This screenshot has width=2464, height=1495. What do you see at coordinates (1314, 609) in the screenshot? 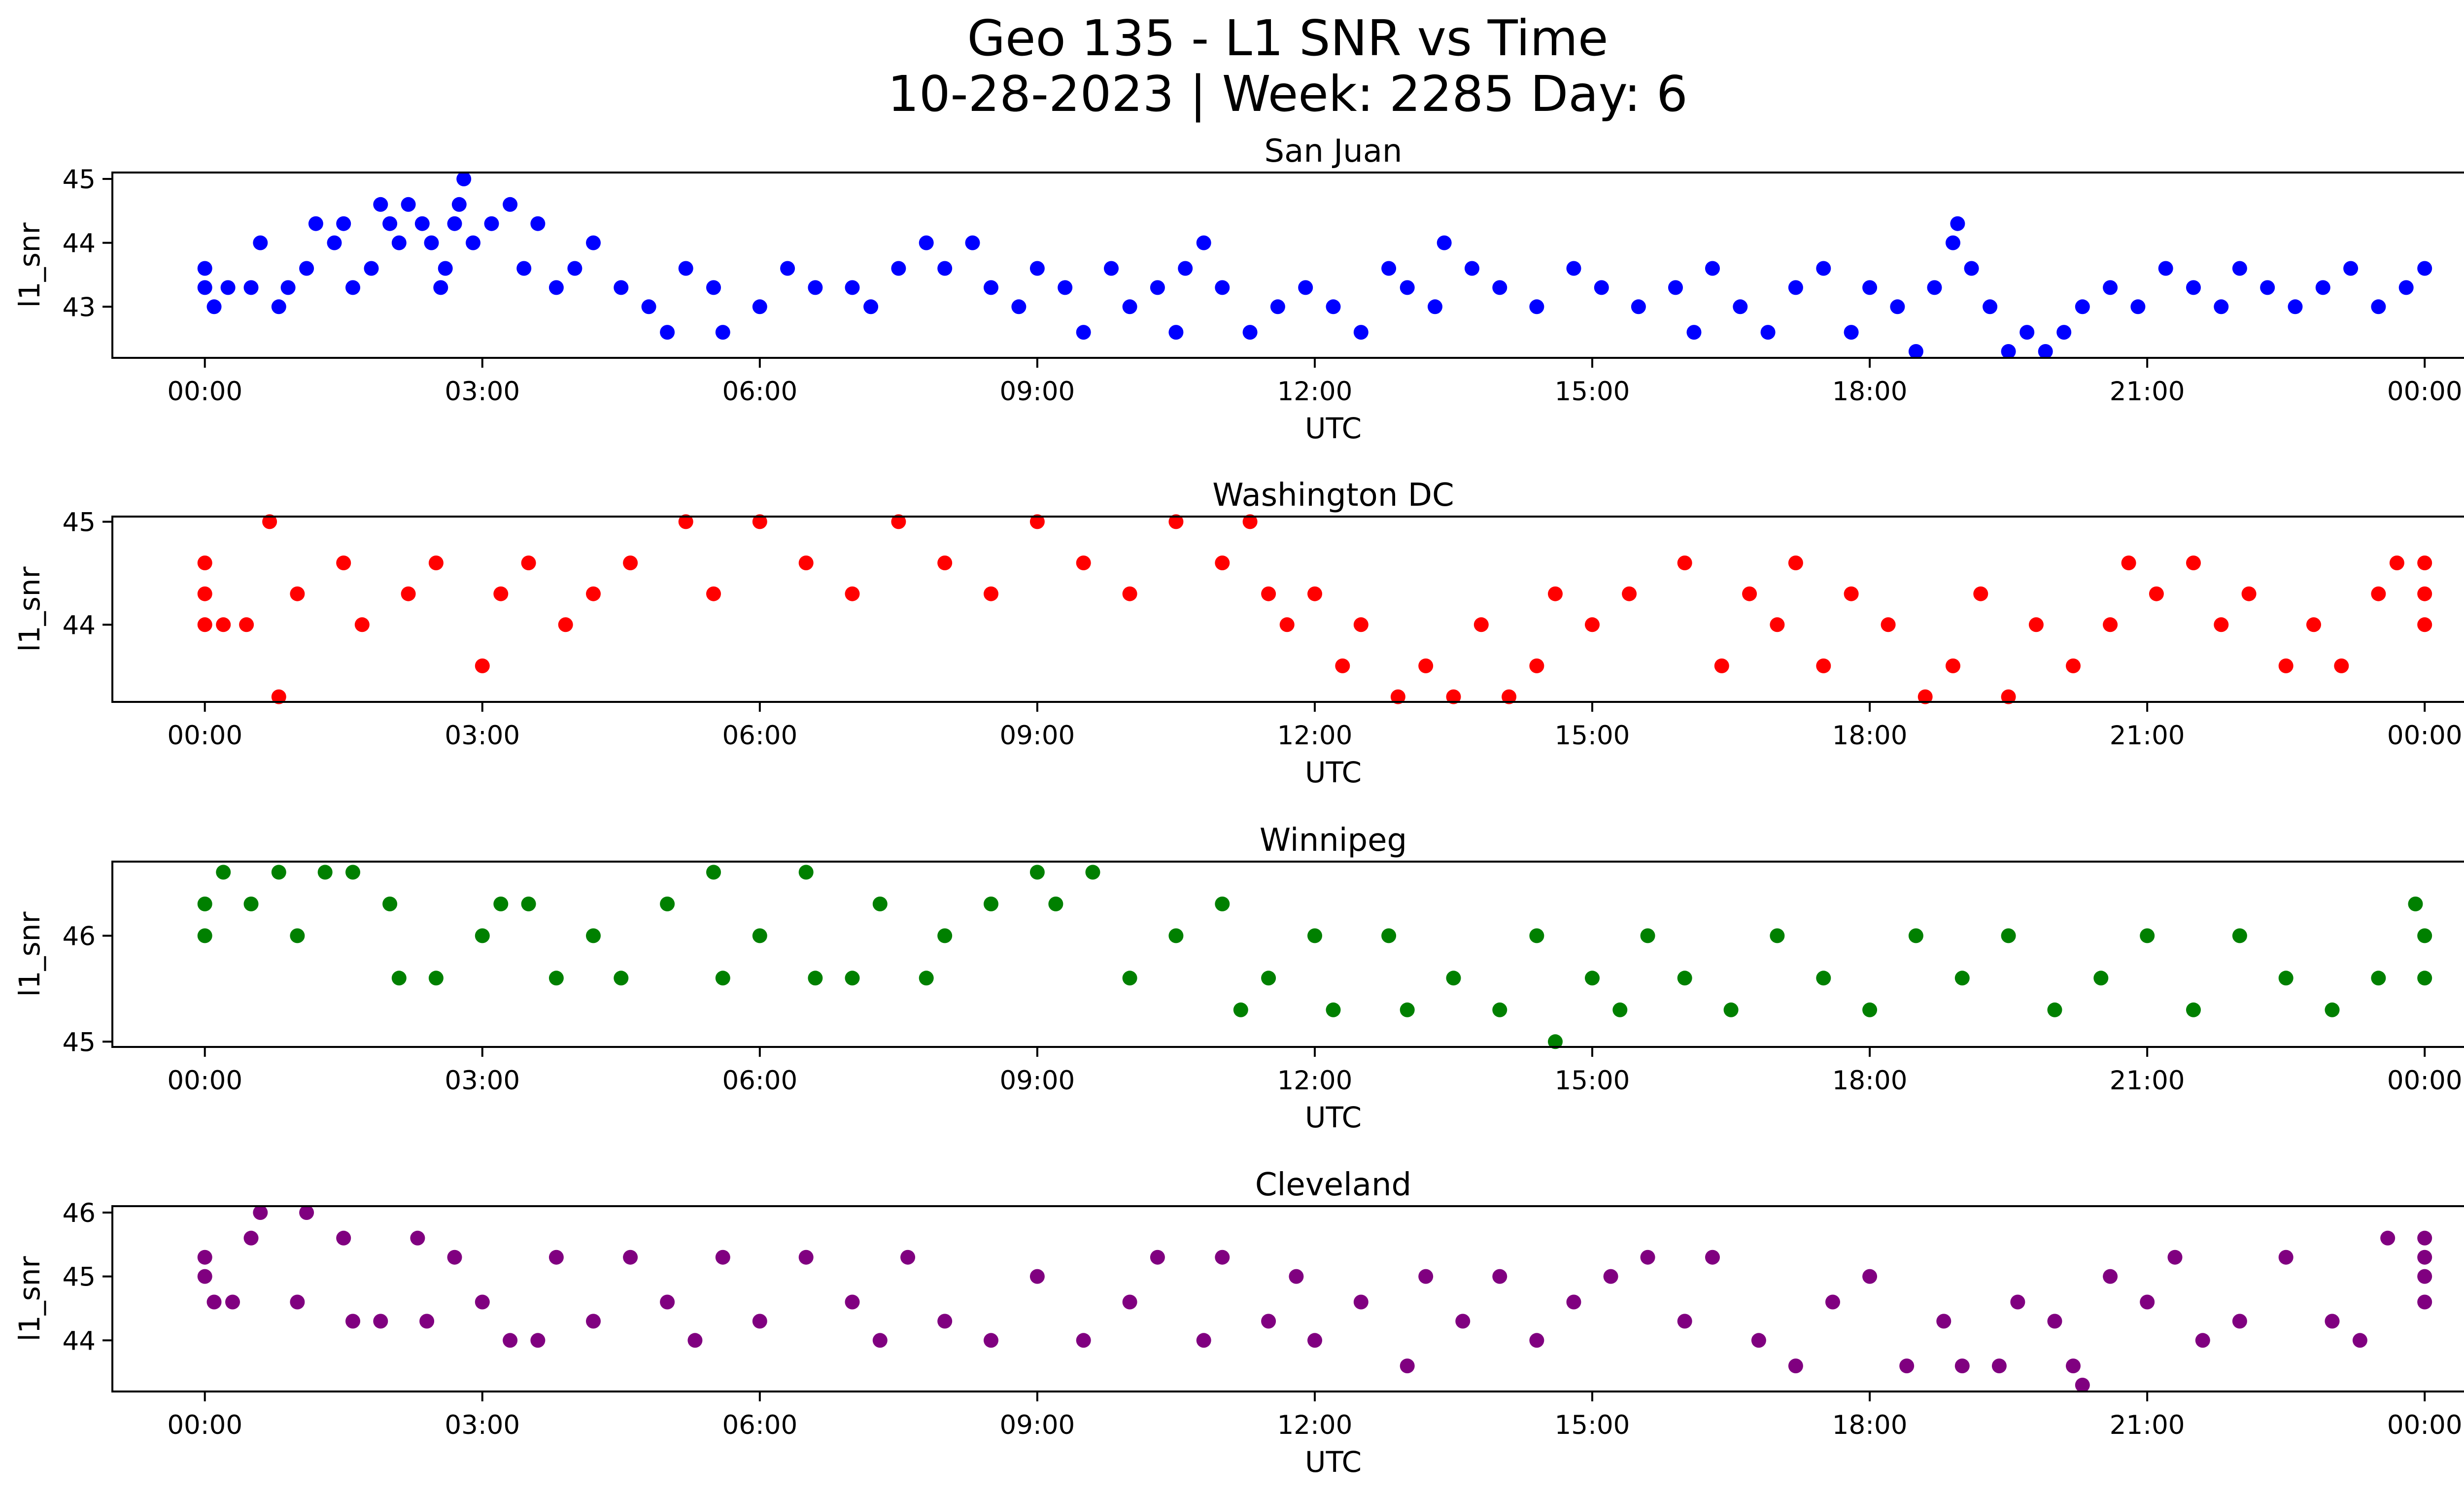
I see `data-points` at bounding box center [1314, 609].